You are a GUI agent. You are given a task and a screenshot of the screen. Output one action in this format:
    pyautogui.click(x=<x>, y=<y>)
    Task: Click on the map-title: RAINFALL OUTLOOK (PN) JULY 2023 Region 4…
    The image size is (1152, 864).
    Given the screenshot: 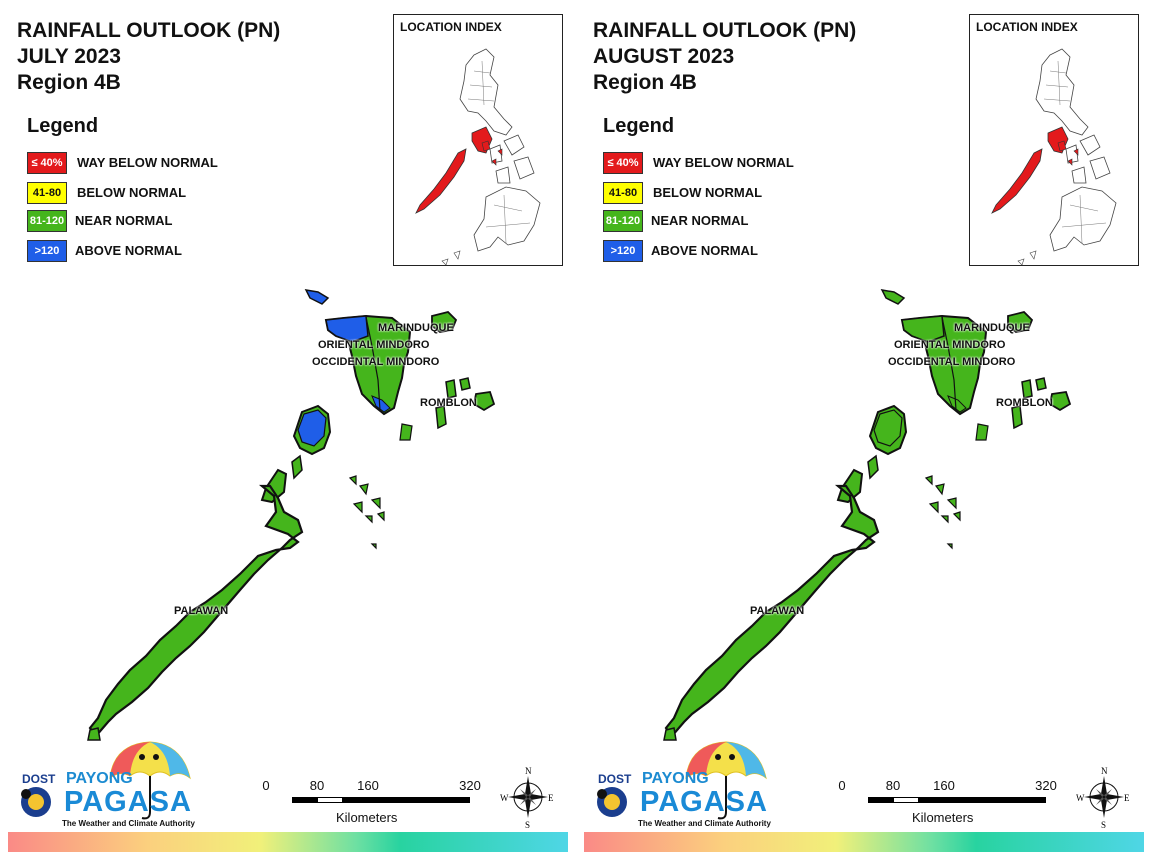 What is the action you would take?
    pyautogui.click(x=148, y=57)
    